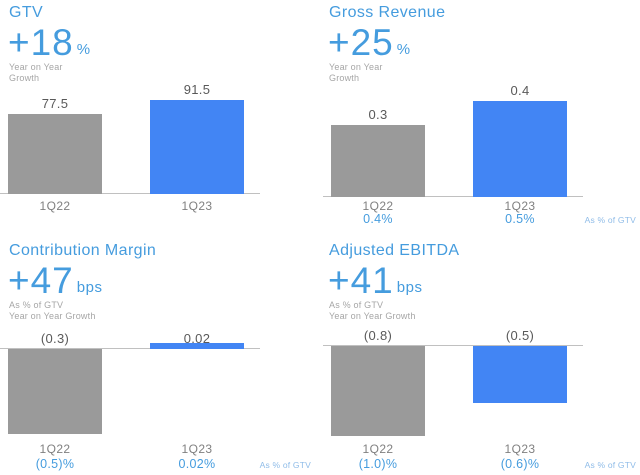  What do you see at coordinates (130, 138) in the screenshot?
I see `bar-chart-gtv: 77.5 91.5` at bounding box center [130, 138].